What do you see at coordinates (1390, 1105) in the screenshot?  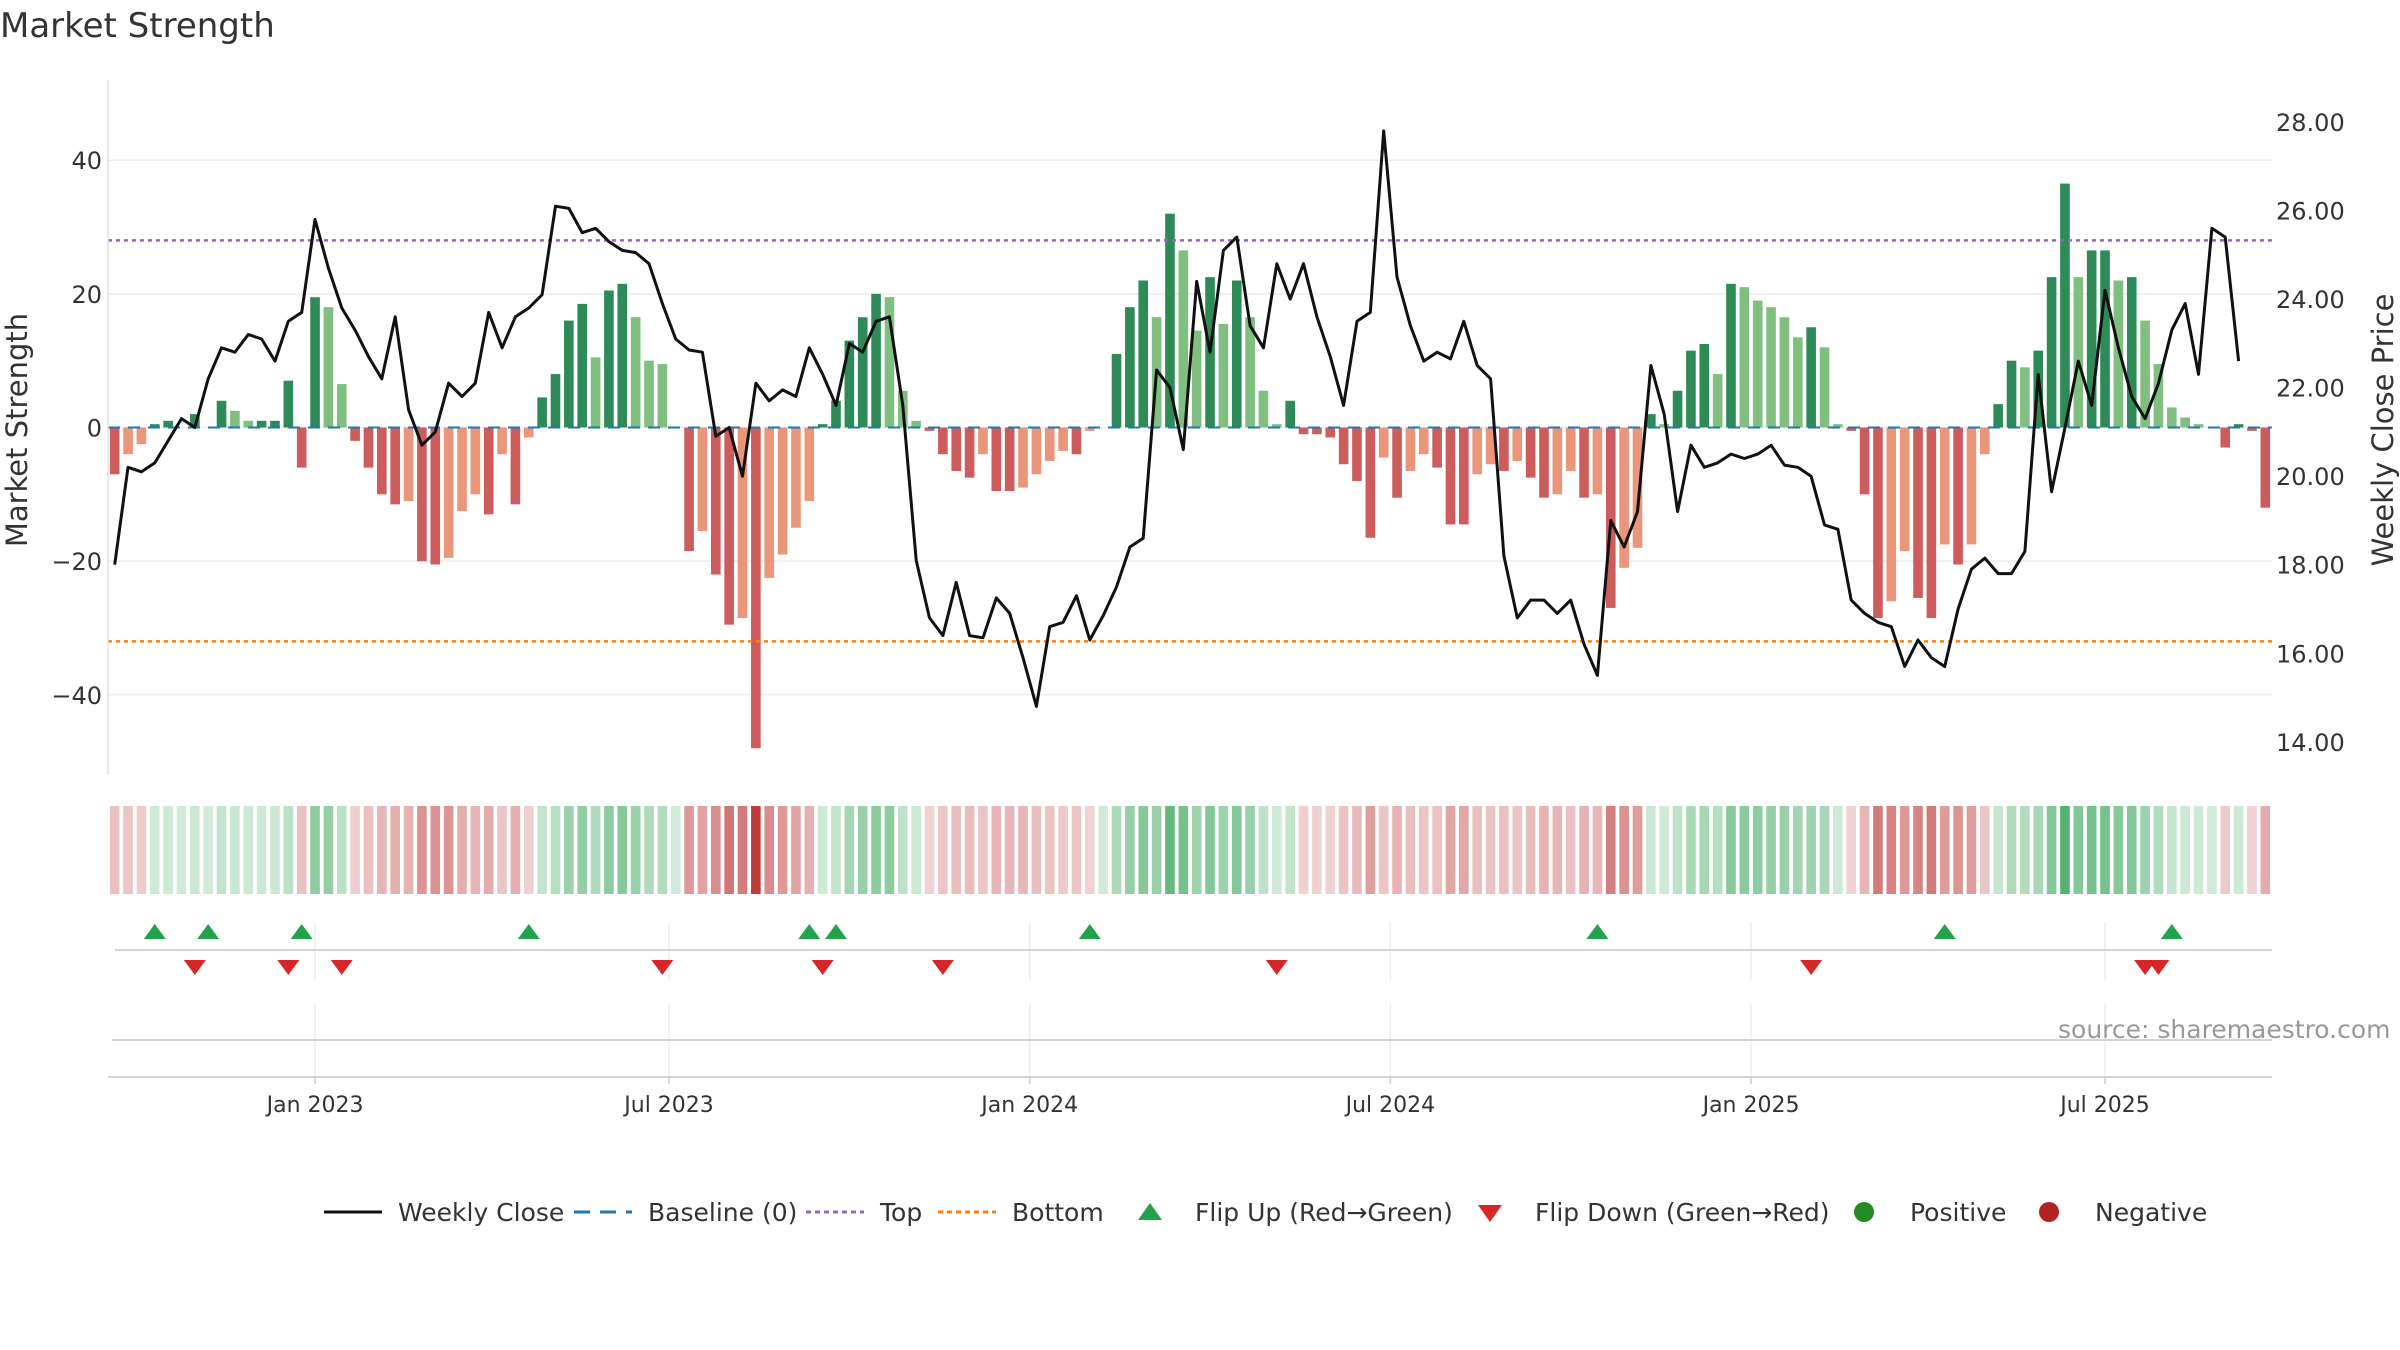 I see `x-tick-label: Jul 2024` at bounding box center [1390, 1105].